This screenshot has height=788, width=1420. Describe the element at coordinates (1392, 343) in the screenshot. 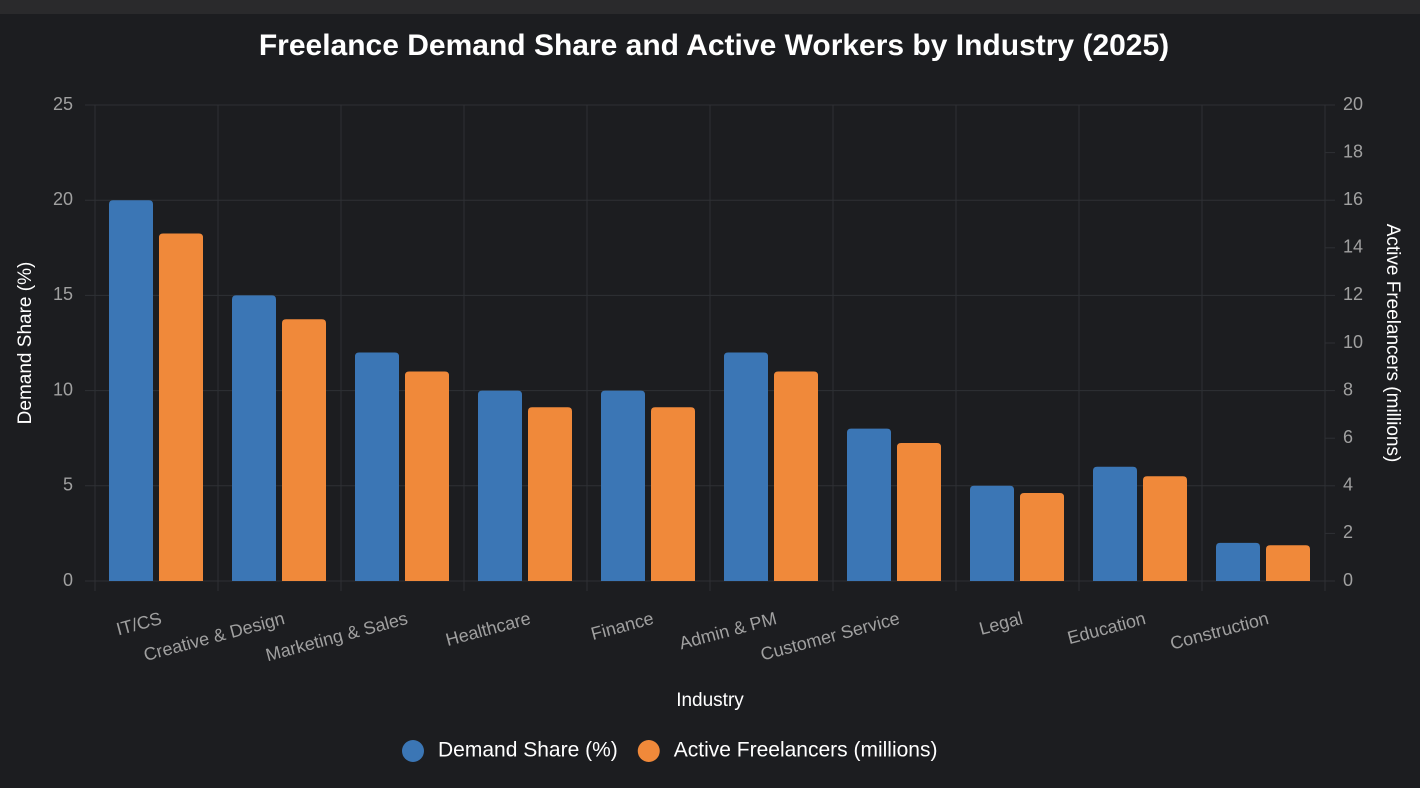

I see `y2-axis-title: Active Freelancers (millions)` at that location.